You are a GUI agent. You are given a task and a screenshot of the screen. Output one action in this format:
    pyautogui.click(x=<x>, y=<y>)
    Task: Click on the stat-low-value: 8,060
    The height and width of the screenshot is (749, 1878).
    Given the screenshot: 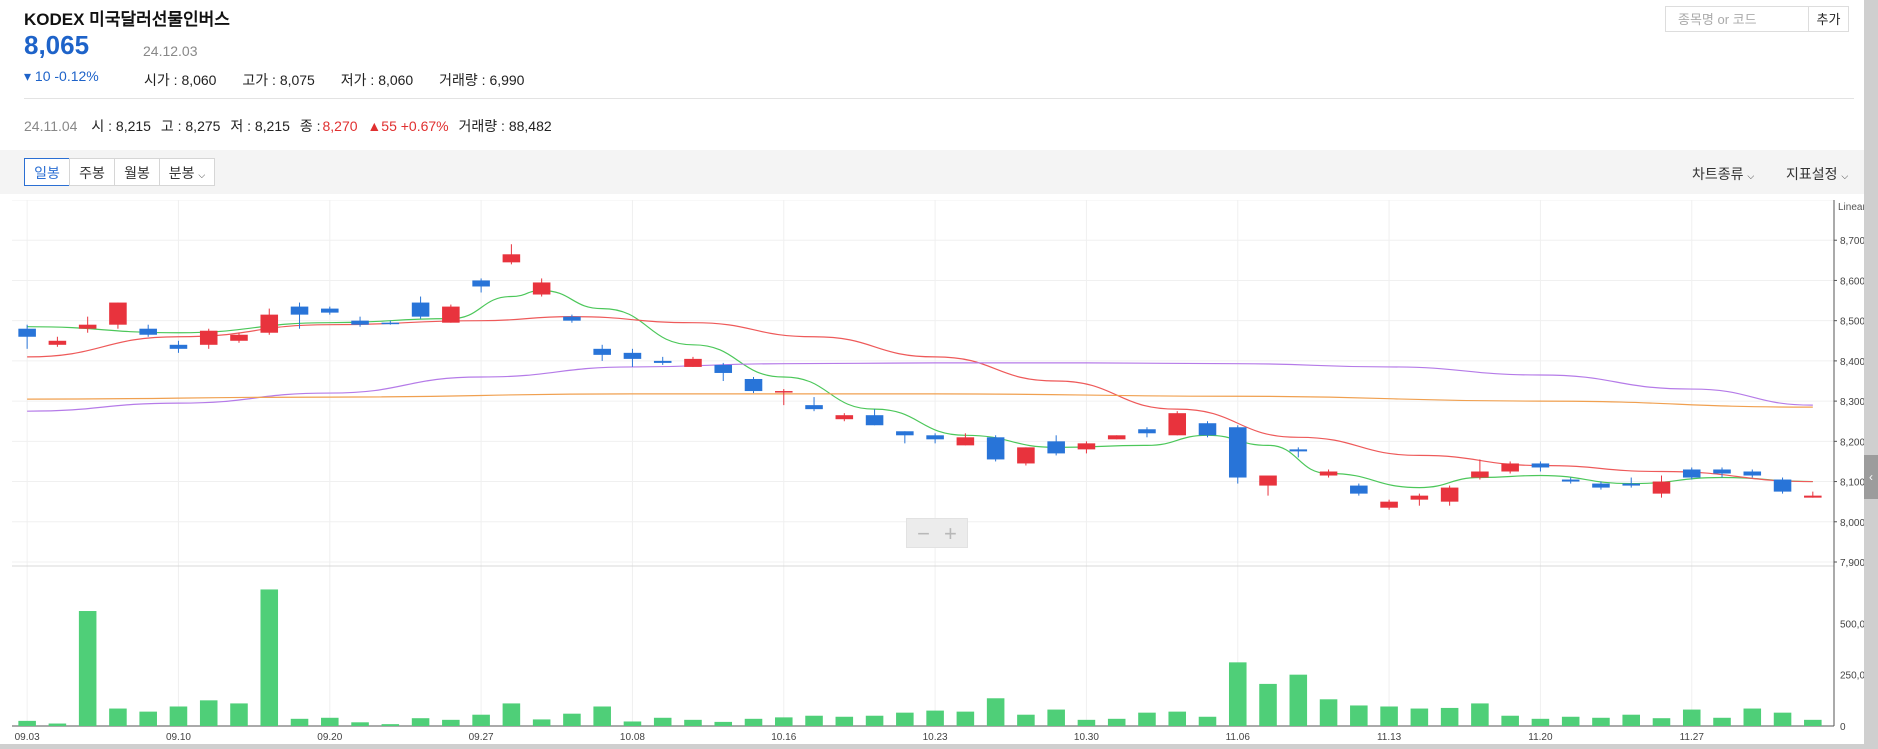 What is the action you would take?
    pyautogui.click(x=396, y=80)
    